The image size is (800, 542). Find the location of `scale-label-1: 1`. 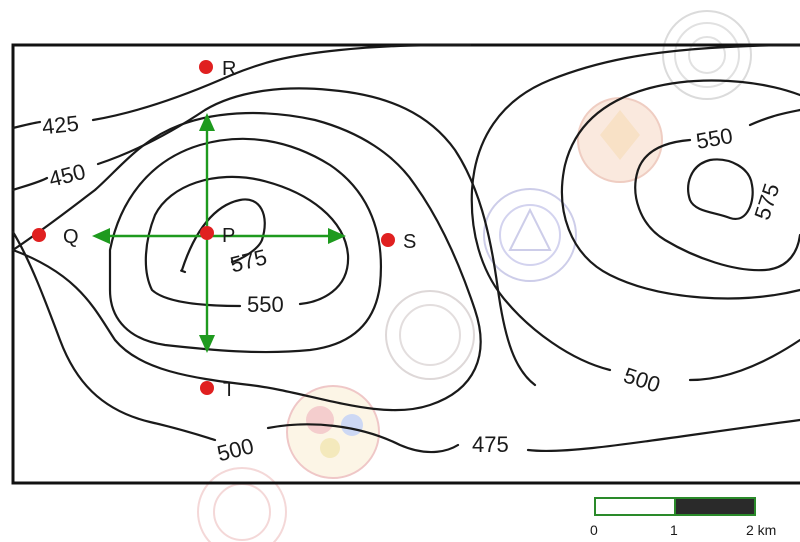

scale-label-1: 1 is located at coordinates (674, 530).